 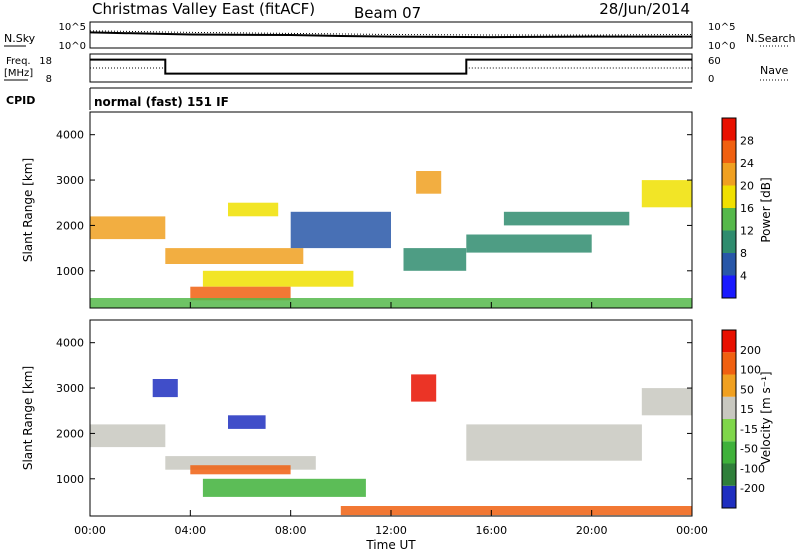 I want to click on series-line-nave, so click(x=391, y=71).